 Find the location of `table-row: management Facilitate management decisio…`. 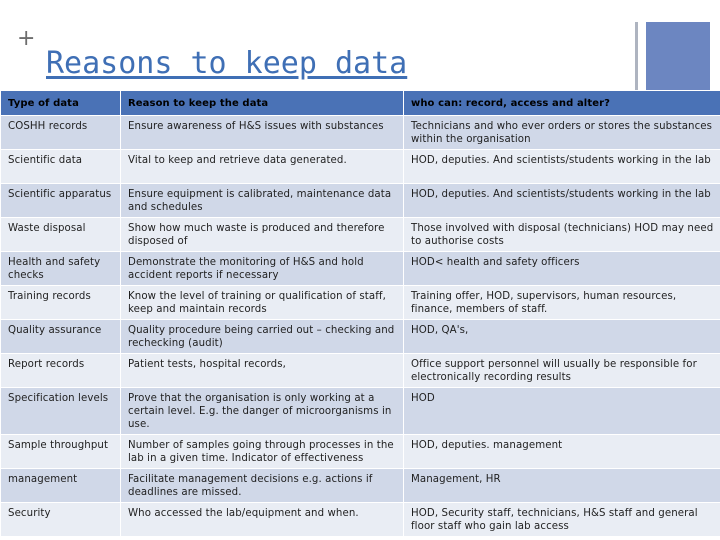

table-row: management Facilitate management decisio… is located at coordinates (360, 485).